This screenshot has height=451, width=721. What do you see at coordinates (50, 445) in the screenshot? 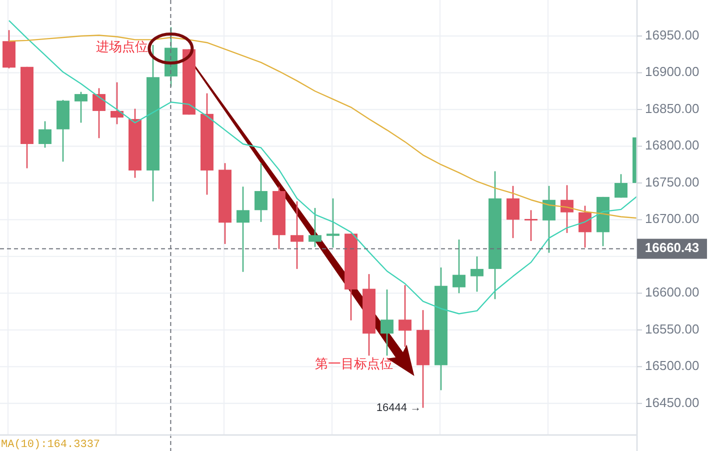
I see `text: MA(10):164.3337` at bounding box center [50, 445].